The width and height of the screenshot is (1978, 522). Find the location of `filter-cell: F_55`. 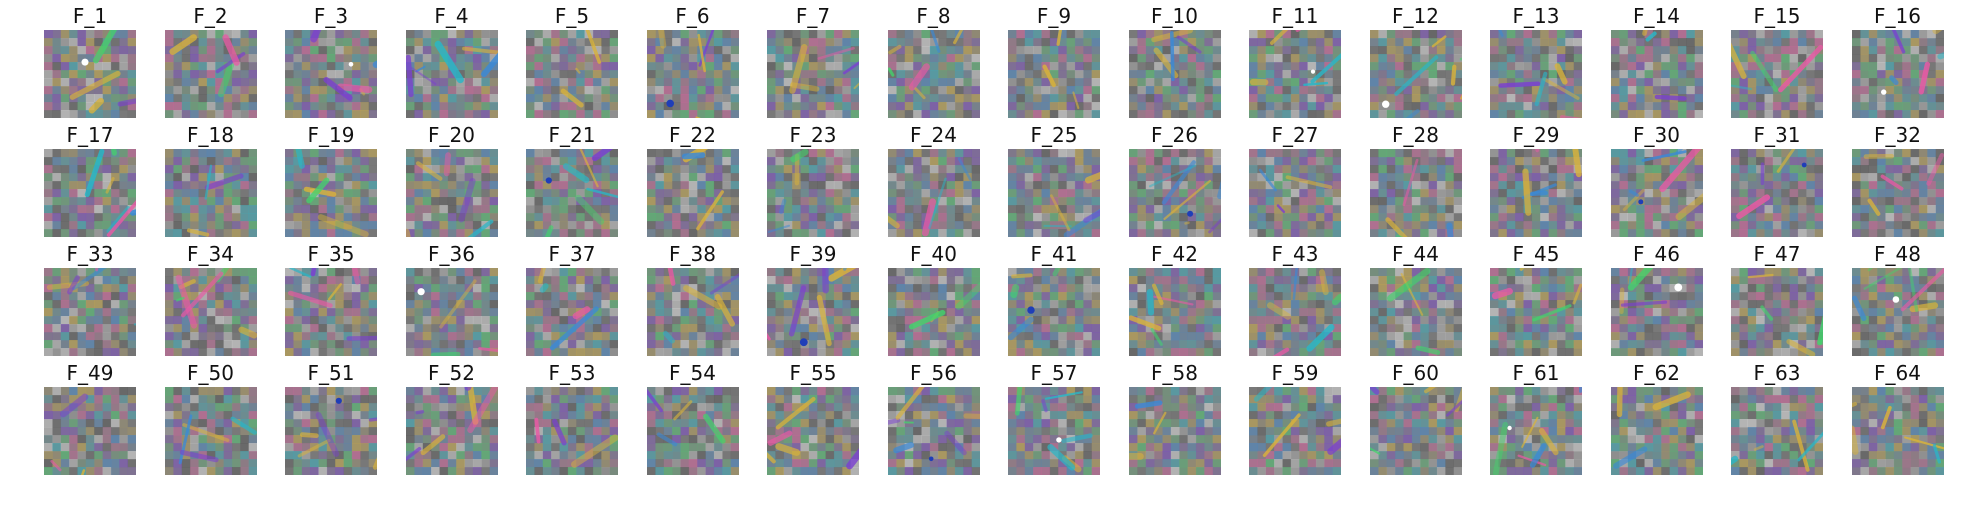

filter-cell: F_55 is located at coordinates (813, 416).